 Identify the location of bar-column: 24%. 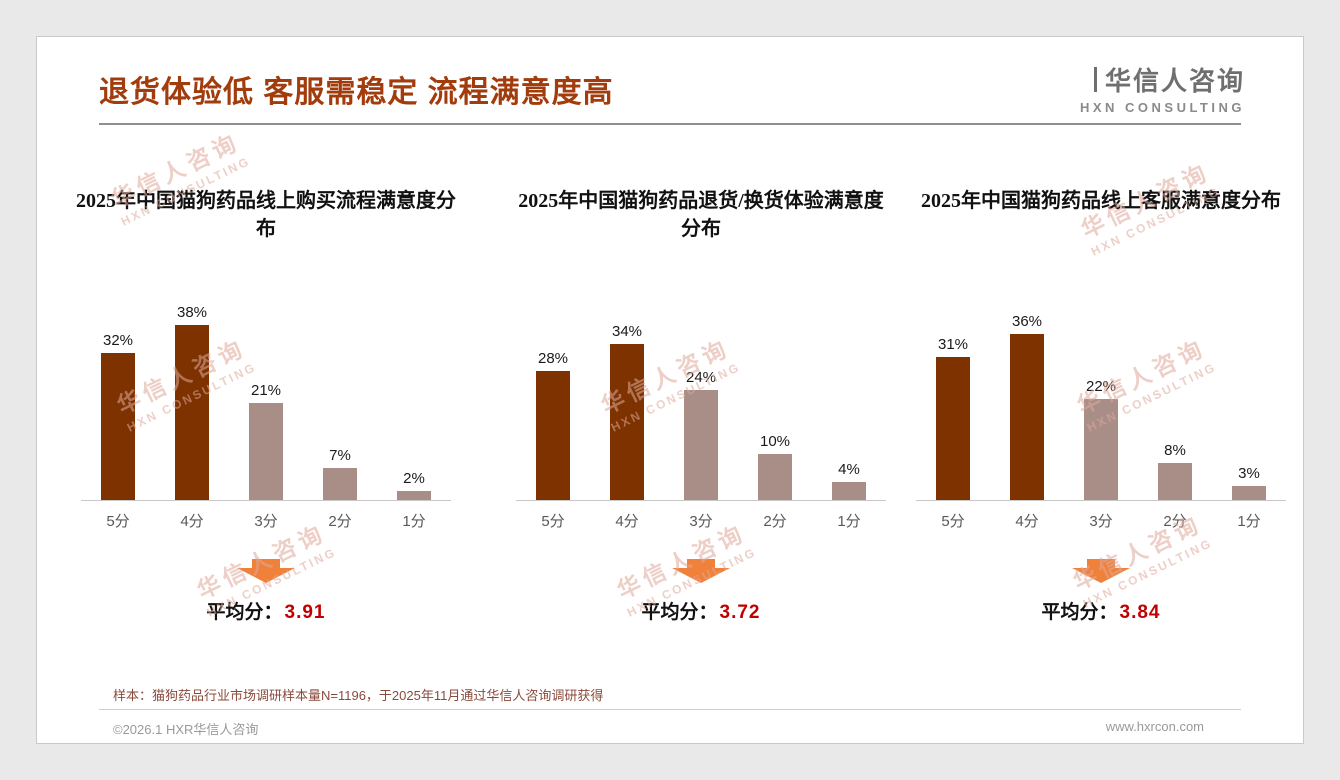
(701, 434).